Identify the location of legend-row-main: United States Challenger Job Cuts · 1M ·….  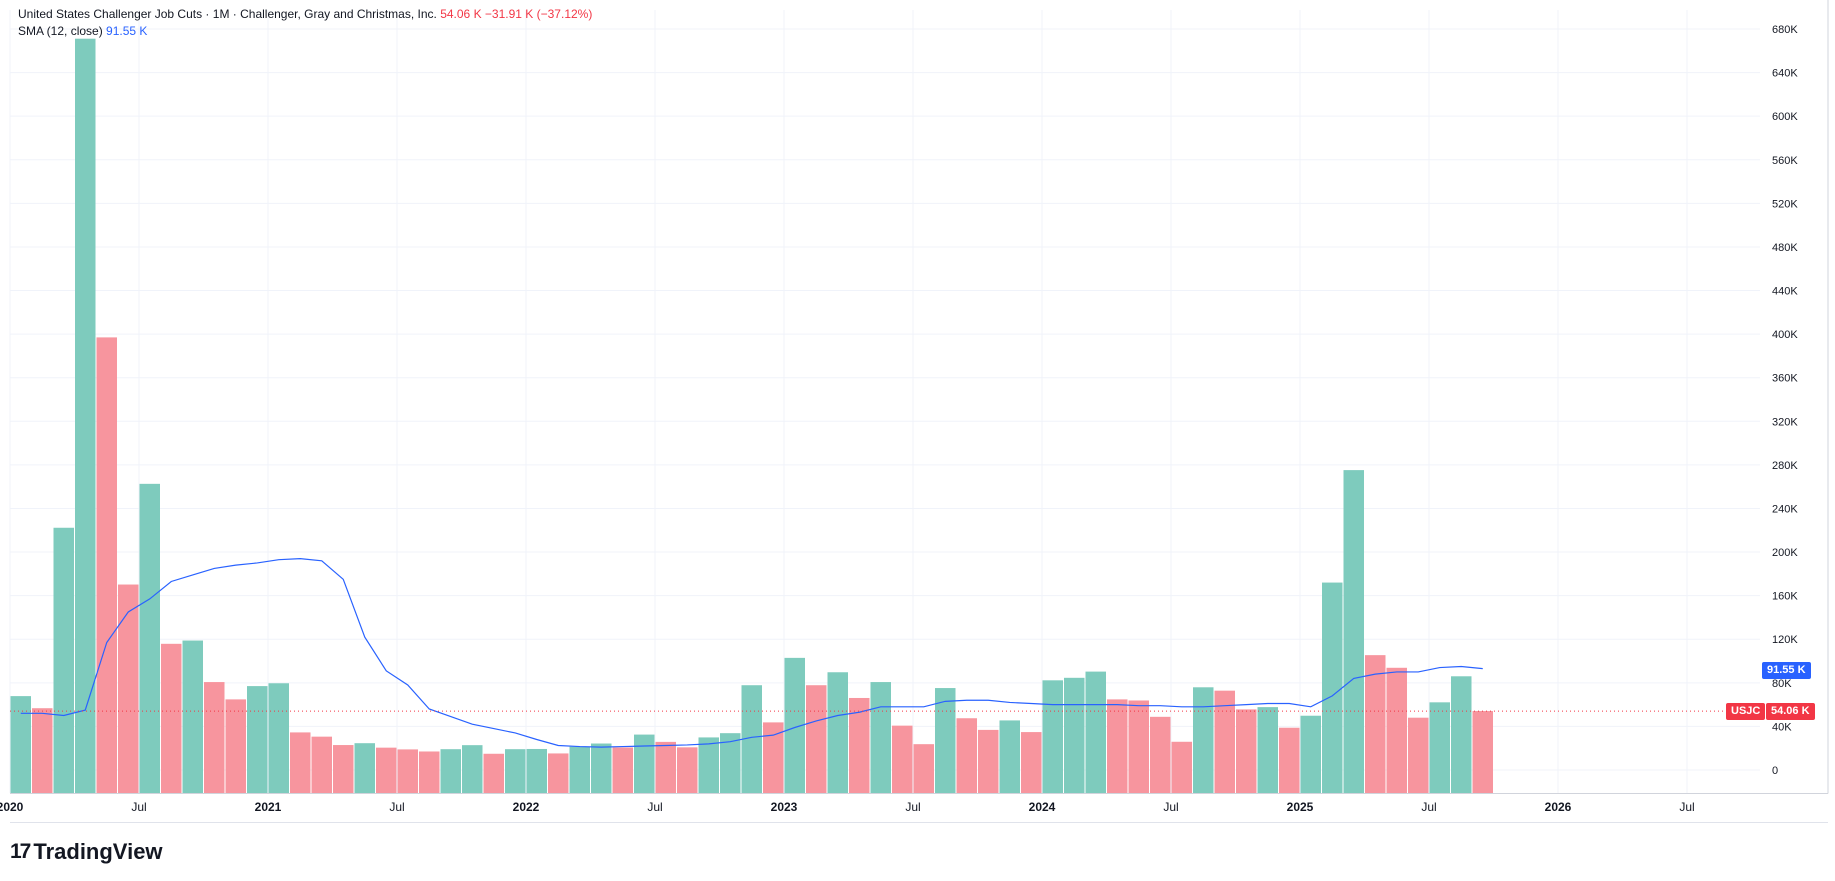
(305, 14).